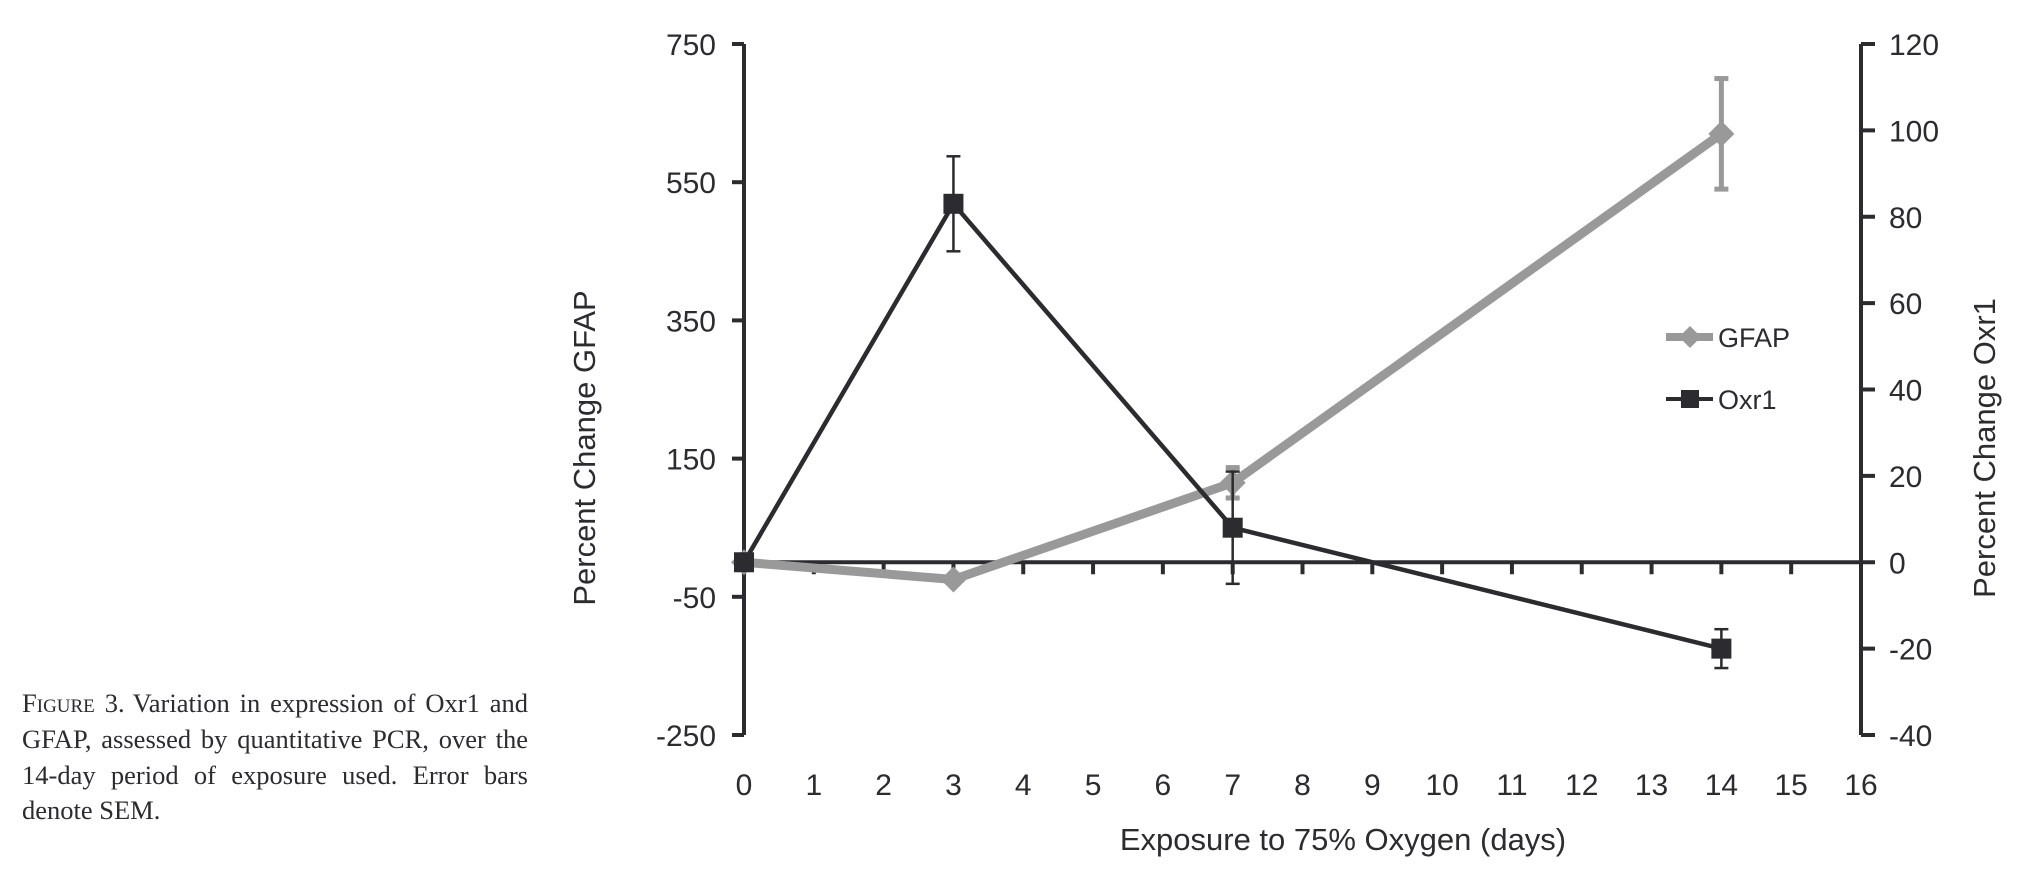  What do you see at coordinates (1441, 785) in the screenshot?
I see `x-tick-label: 10` at bounding box center [1441, 785].